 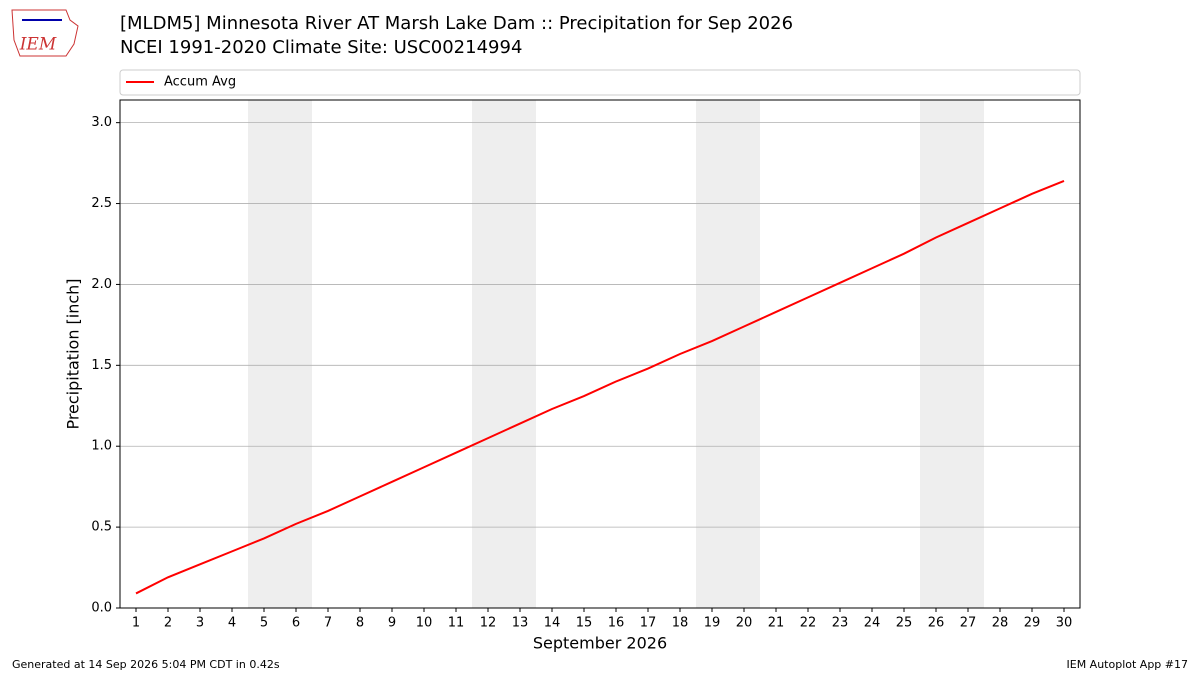 What do you see at coordinates (744, 623) in the screenshot?
I see `x-tick-label: 20` at bounding box center [744, 623].